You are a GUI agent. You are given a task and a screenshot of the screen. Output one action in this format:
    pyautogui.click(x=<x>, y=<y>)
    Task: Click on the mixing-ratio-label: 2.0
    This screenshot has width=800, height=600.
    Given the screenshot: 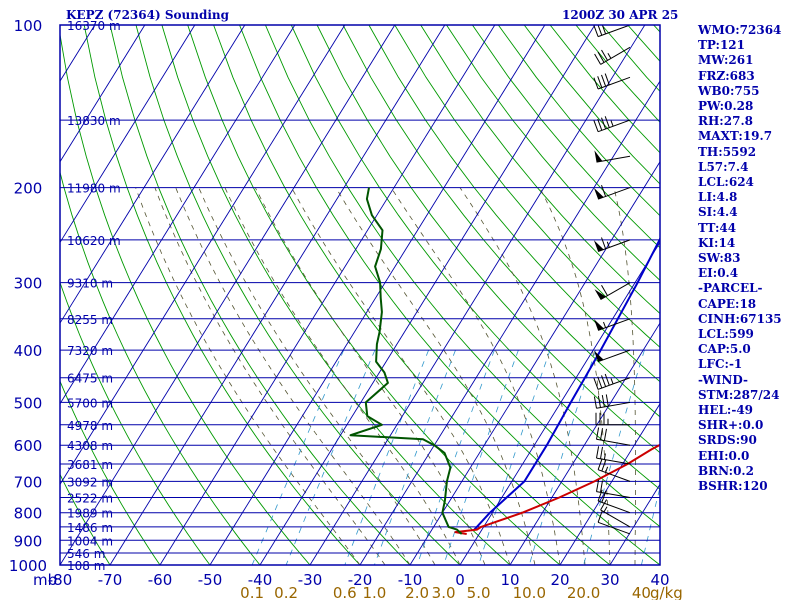 What is the action you would take?
    pyautogui.click(x=417, y=592)
    